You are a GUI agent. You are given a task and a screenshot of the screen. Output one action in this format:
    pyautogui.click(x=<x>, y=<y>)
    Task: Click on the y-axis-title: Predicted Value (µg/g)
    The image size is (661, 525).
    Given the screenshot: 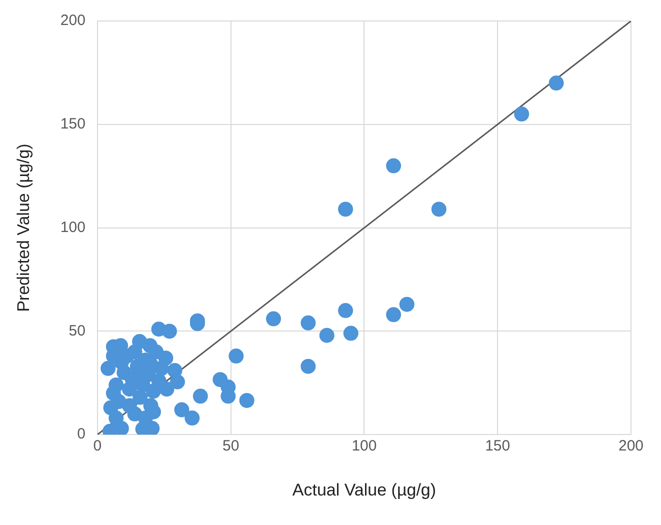 What is the action you would take?
    pyautogui.click(x=23, y=228)
    